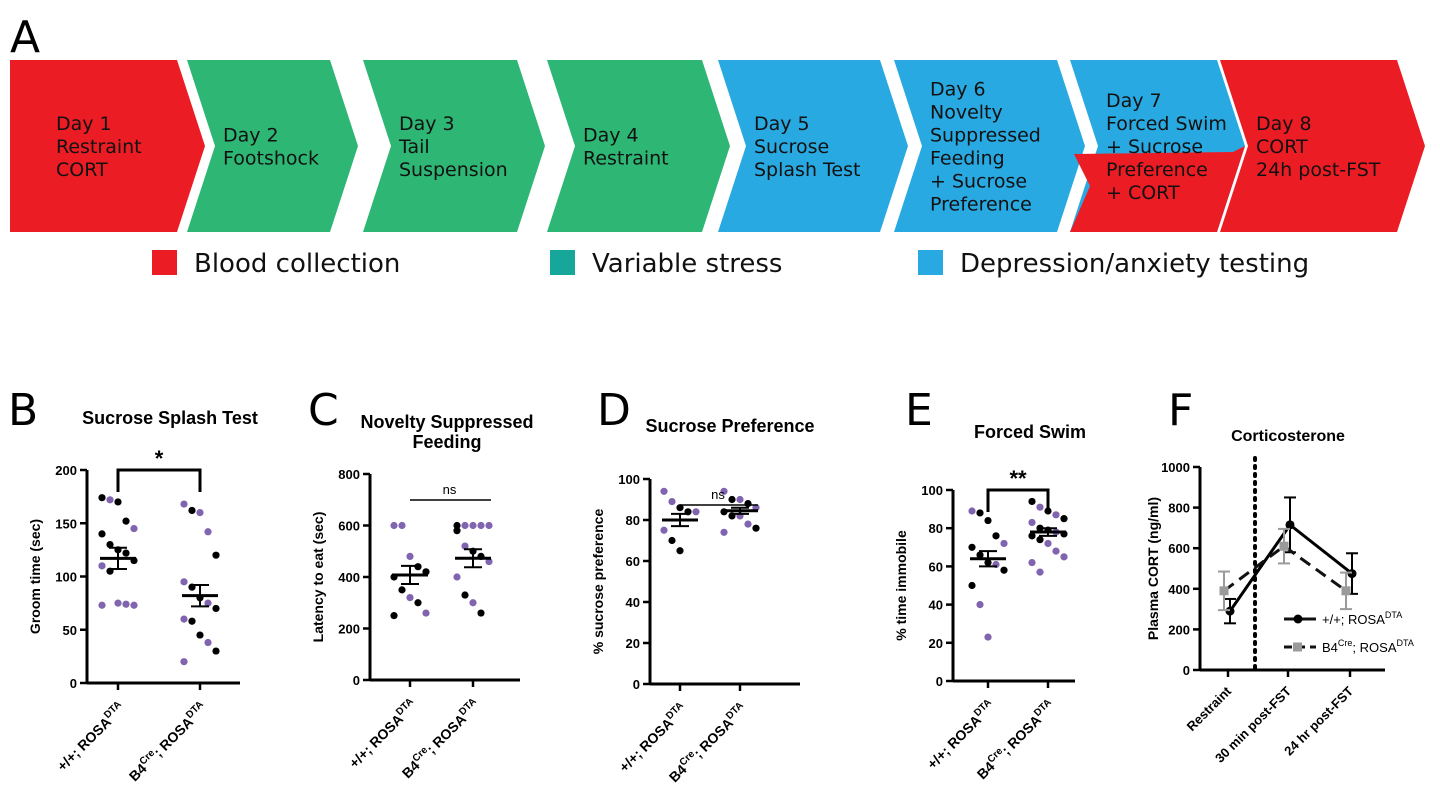 Image resolution: width=1440 pixels, height=789 pixels. Describe the element at coordinates (1298, 619) in the screenshot. I see `legend-marker` at that location.